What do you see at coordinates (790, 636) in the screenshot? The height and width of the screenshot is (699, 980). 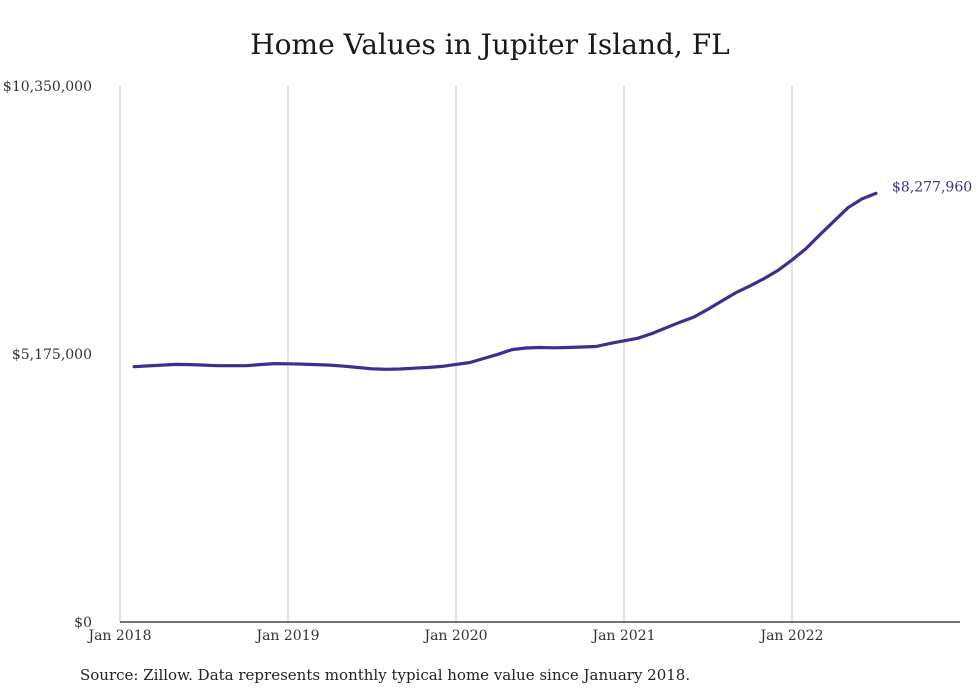 I see `x-tick-label: Jan 2022` at bounding box center [790, 636].